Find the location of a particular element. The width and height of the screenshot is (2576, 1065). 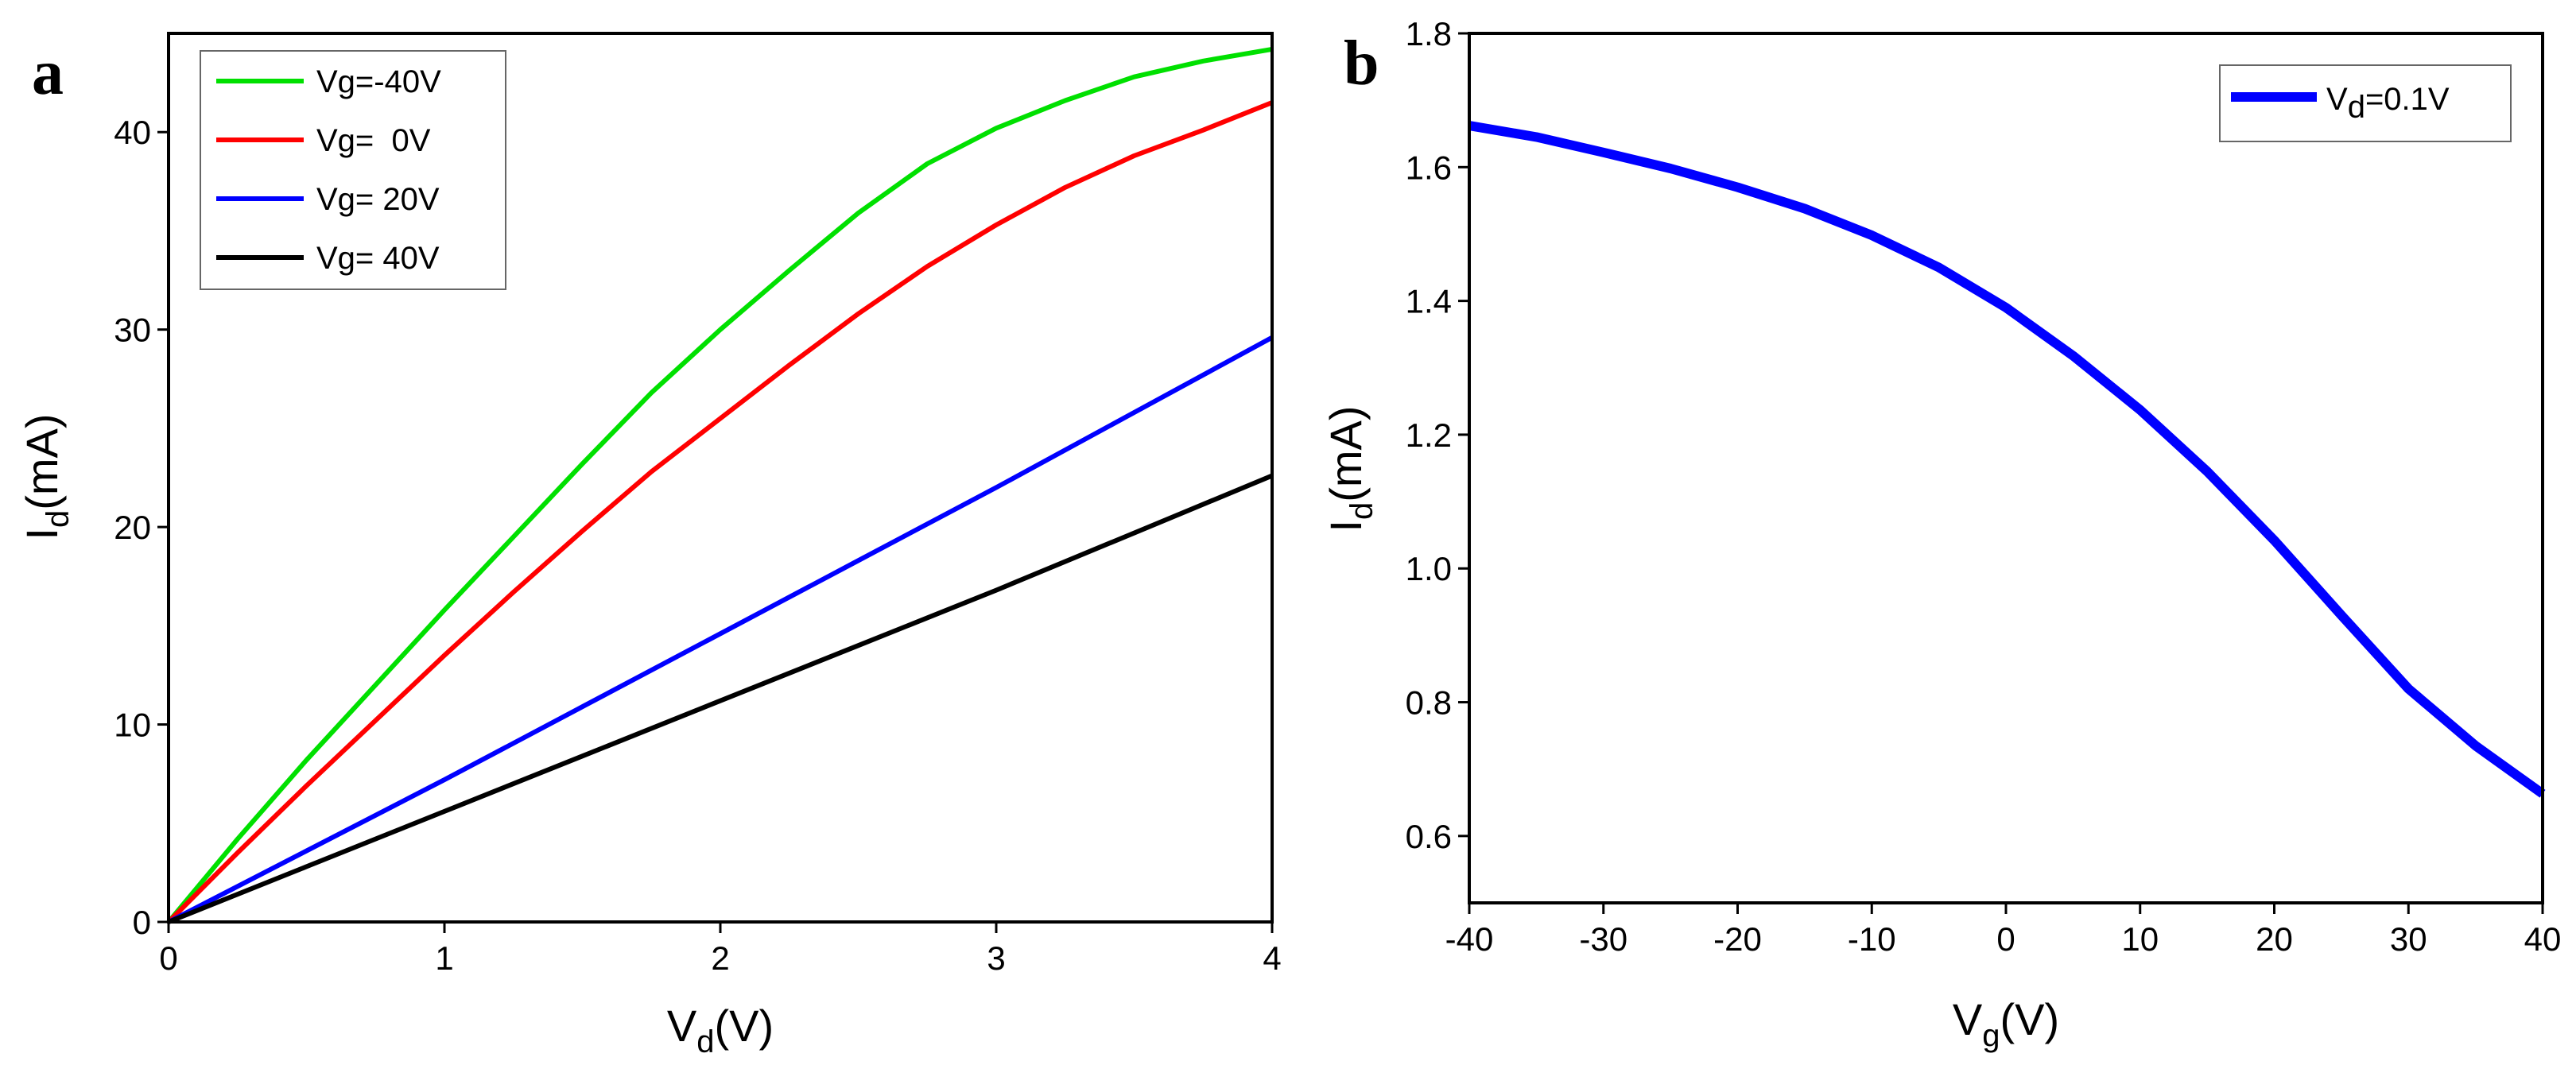

panel-b-y-tick-label: 1.8 is located at coordinates (1429, 33).